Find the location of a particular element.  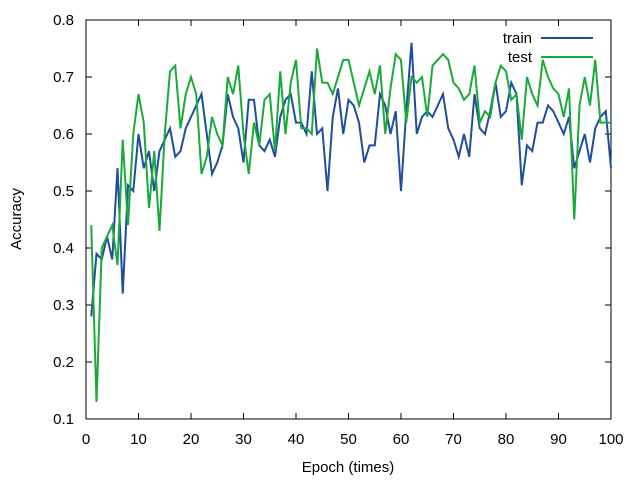

y-tick-label-0.8: 0.8 is located at coordinates (63, 20).